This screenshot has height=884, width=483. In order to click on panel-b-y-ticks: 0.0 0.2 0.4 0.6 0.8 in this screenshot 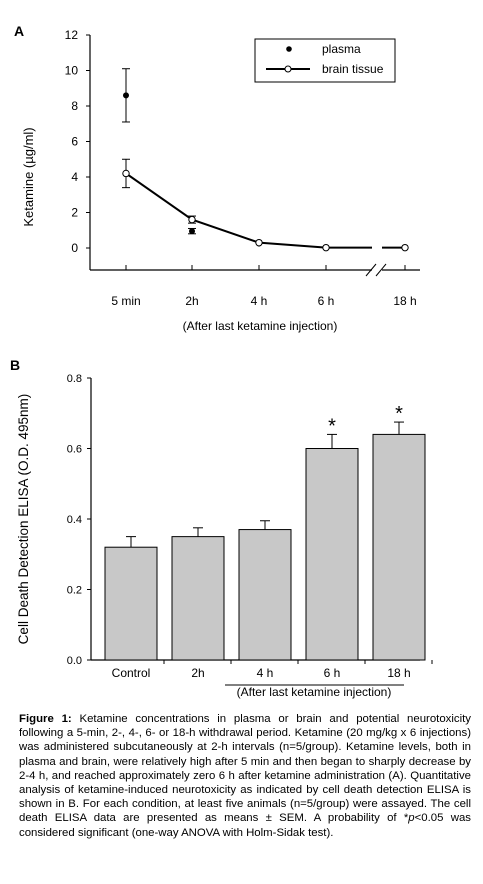, I will do `click(79, 520)`.